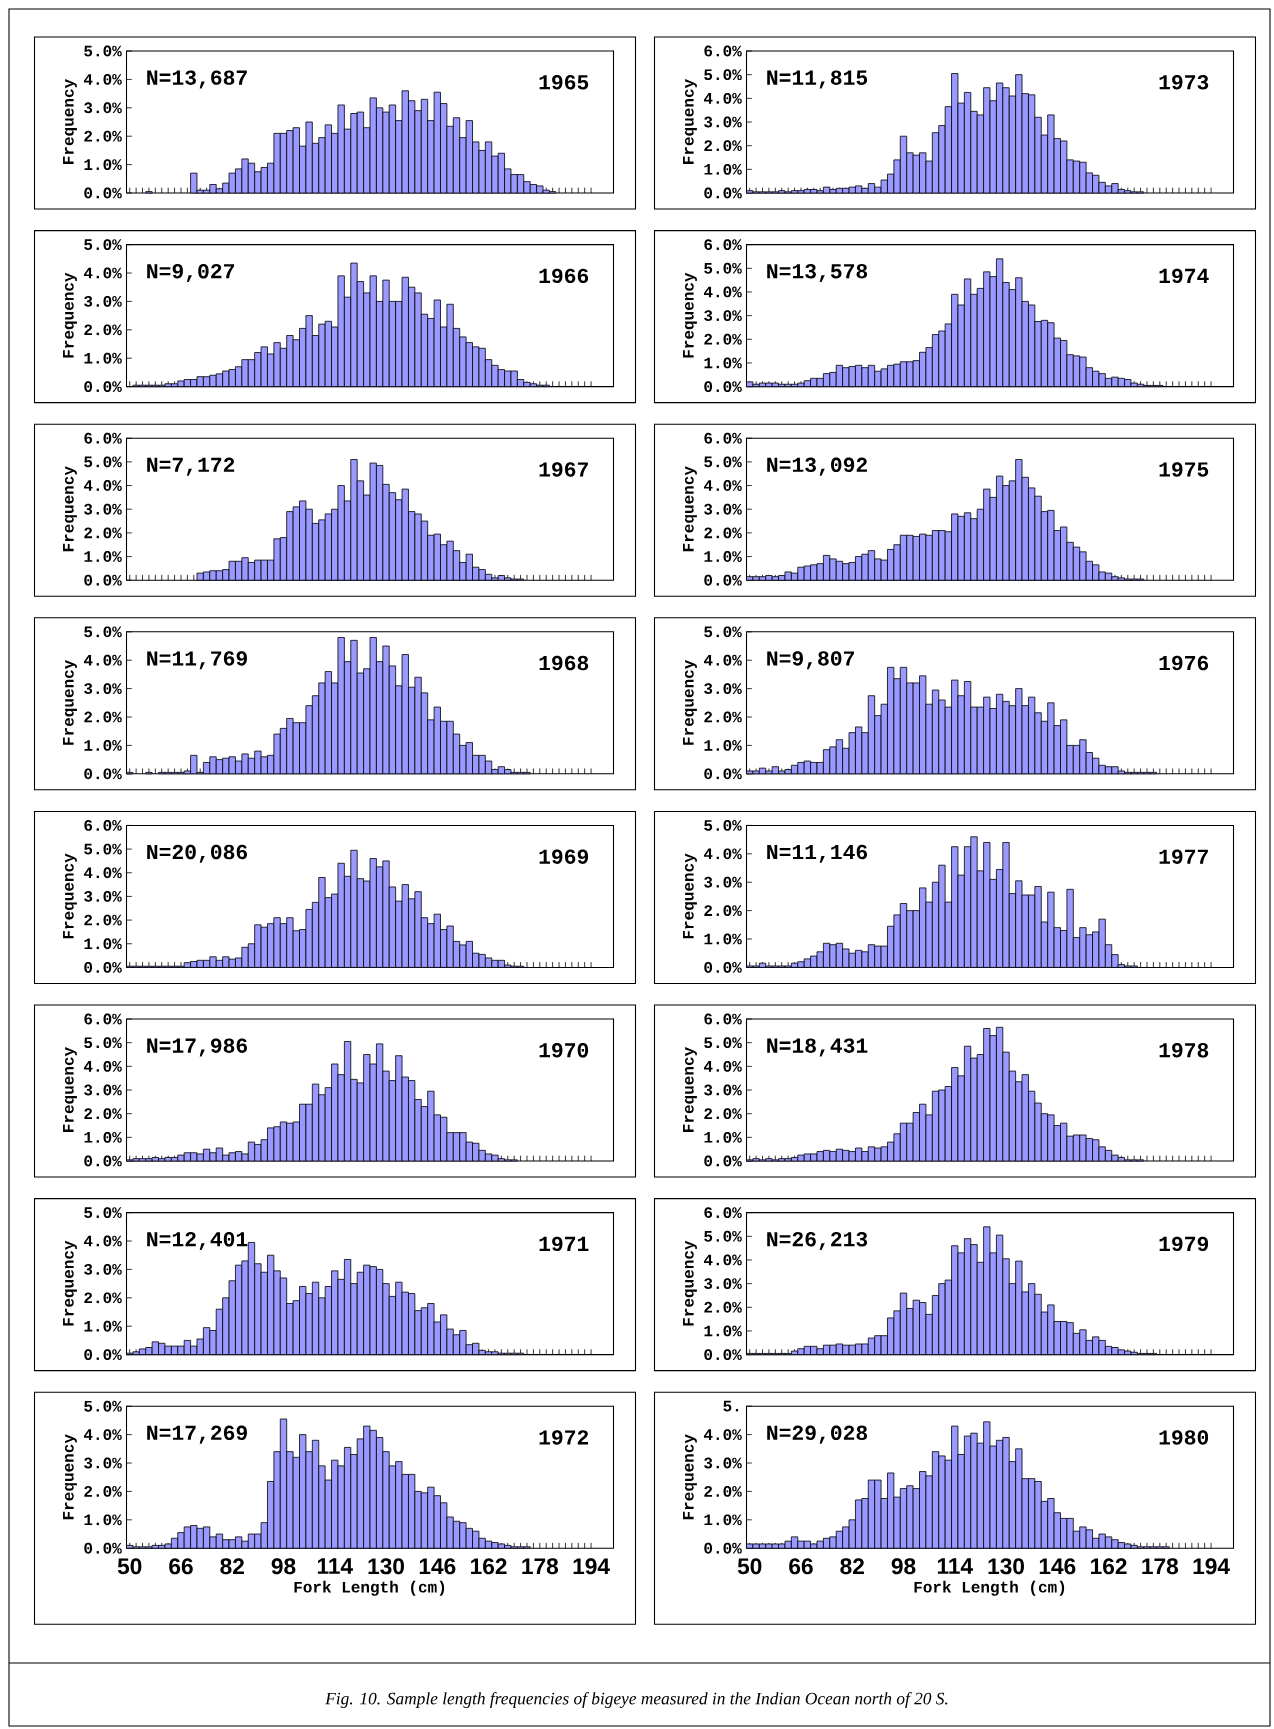 This screenshot has height=1729, width=1274. I want to click on annotation: N=11,769, so click(197, 660).